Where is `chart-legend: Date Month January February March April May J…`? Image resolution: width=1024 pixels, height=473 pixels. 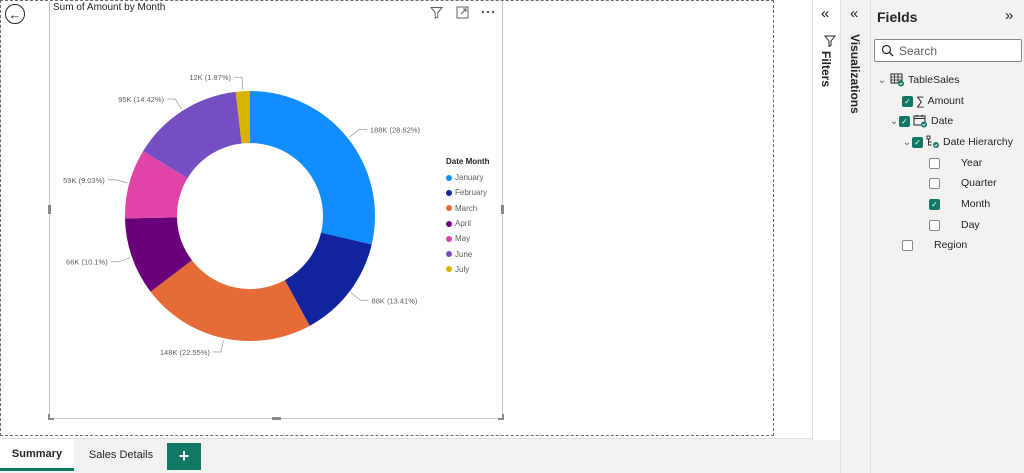
chart-legend: Date Month January February March April May J… is located at coordinates (468, 217).